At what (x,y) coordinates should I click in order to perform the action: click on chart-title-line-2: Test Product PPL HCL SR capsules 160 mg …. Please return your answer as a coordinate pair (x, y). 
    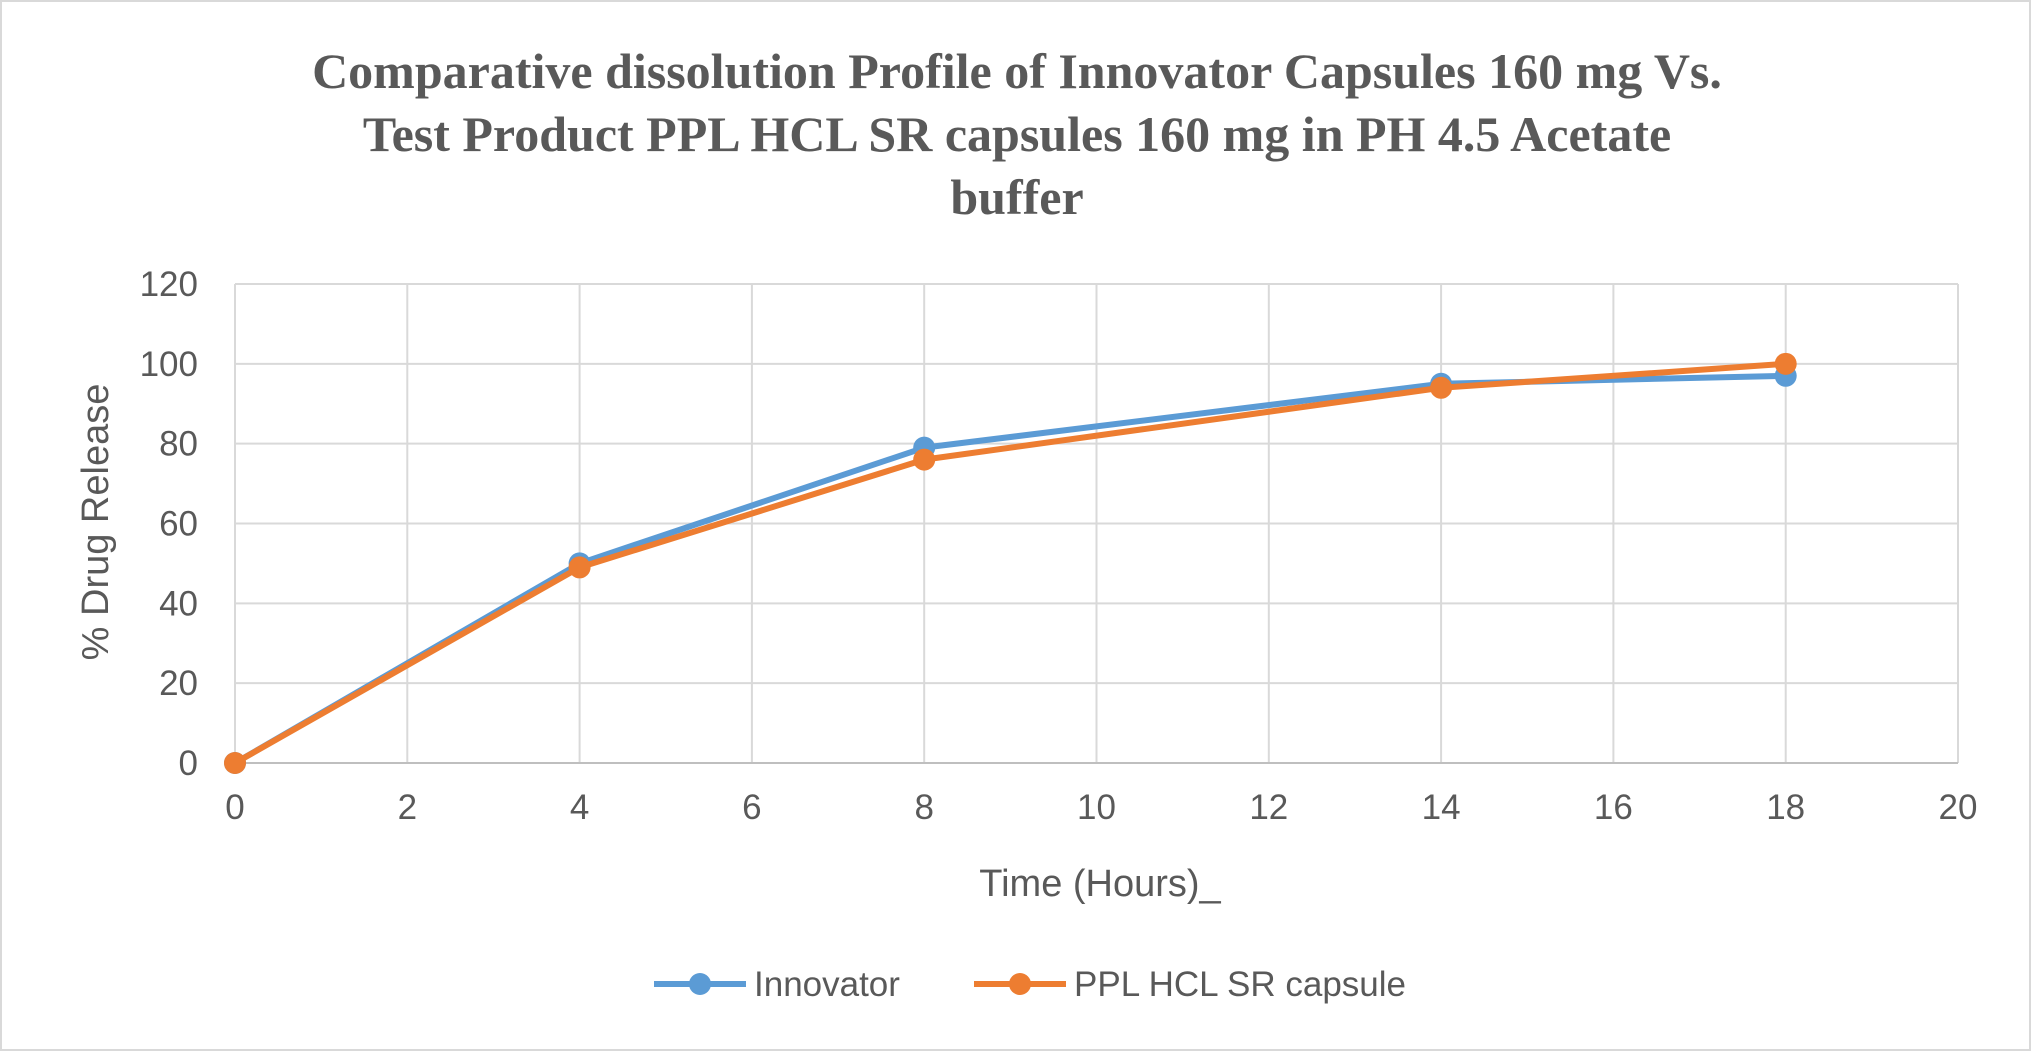
    Looking at the image, I should click on (1017, 134).